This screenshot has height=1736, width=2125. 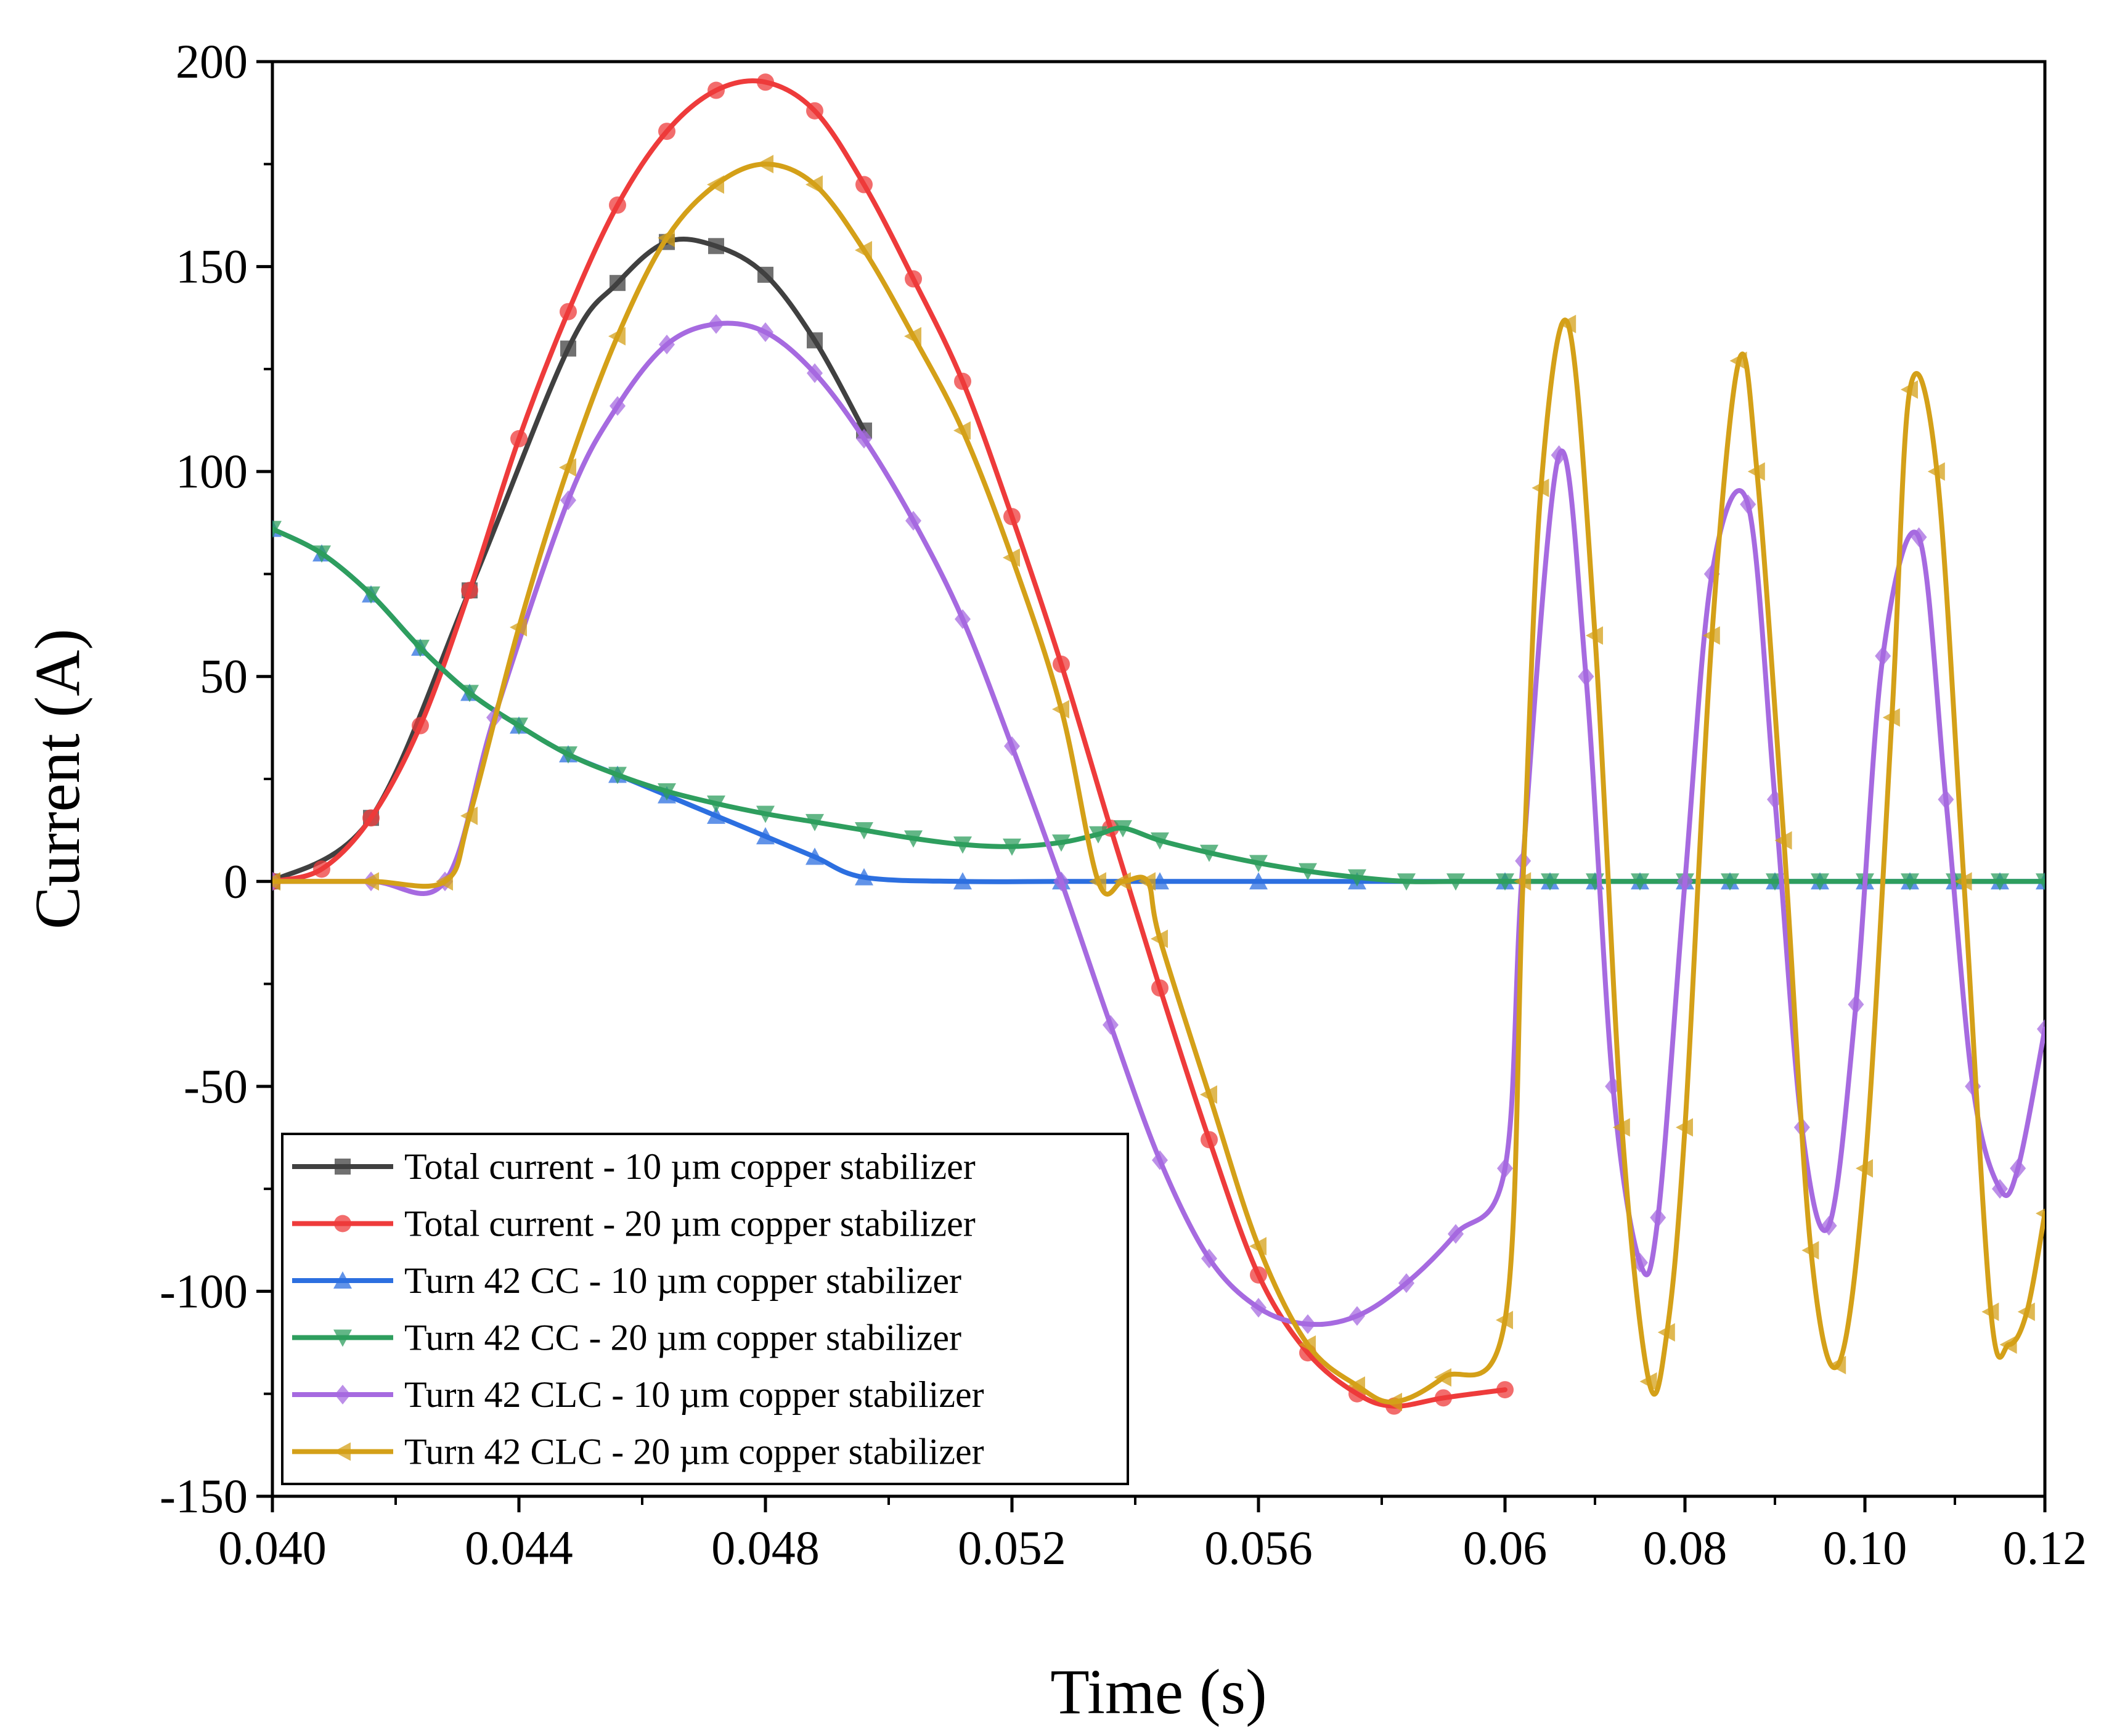 What do you see at coordinates (1865, 1548) in the screenshot?
I see `x-tick-label: 0.10` at bounding box center [1865, 1548].